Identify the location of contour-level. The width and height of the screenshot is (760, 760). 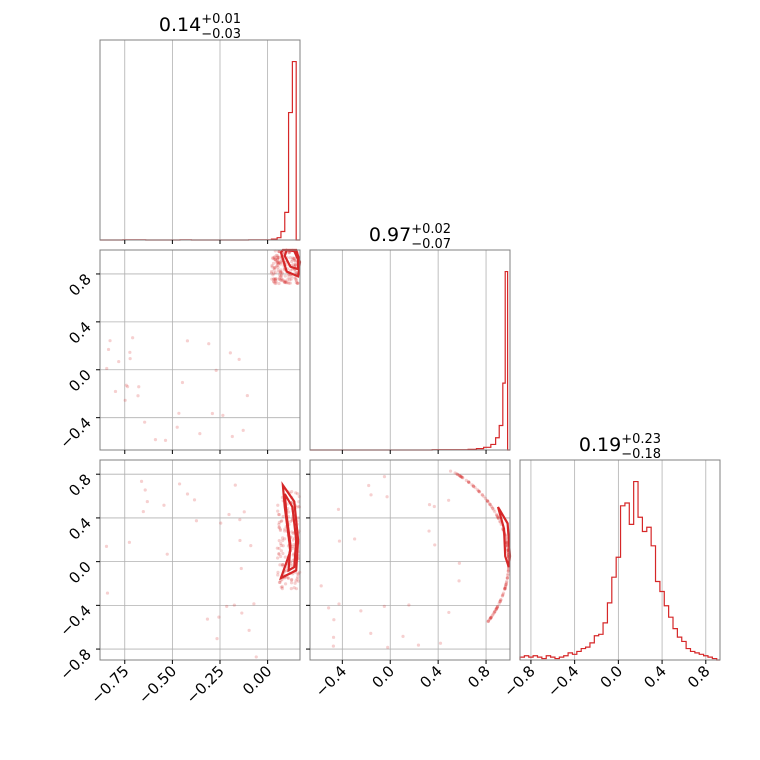
(289, 531).